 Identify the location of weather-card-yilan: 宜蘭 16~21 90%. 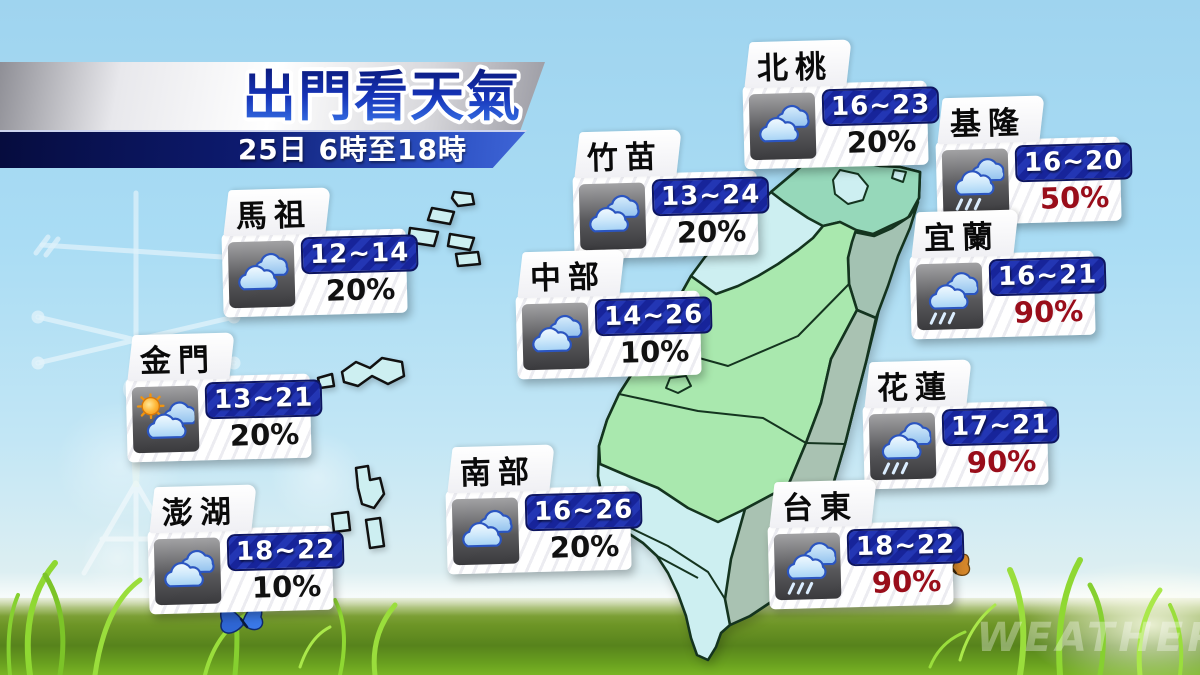
(1007, 273).